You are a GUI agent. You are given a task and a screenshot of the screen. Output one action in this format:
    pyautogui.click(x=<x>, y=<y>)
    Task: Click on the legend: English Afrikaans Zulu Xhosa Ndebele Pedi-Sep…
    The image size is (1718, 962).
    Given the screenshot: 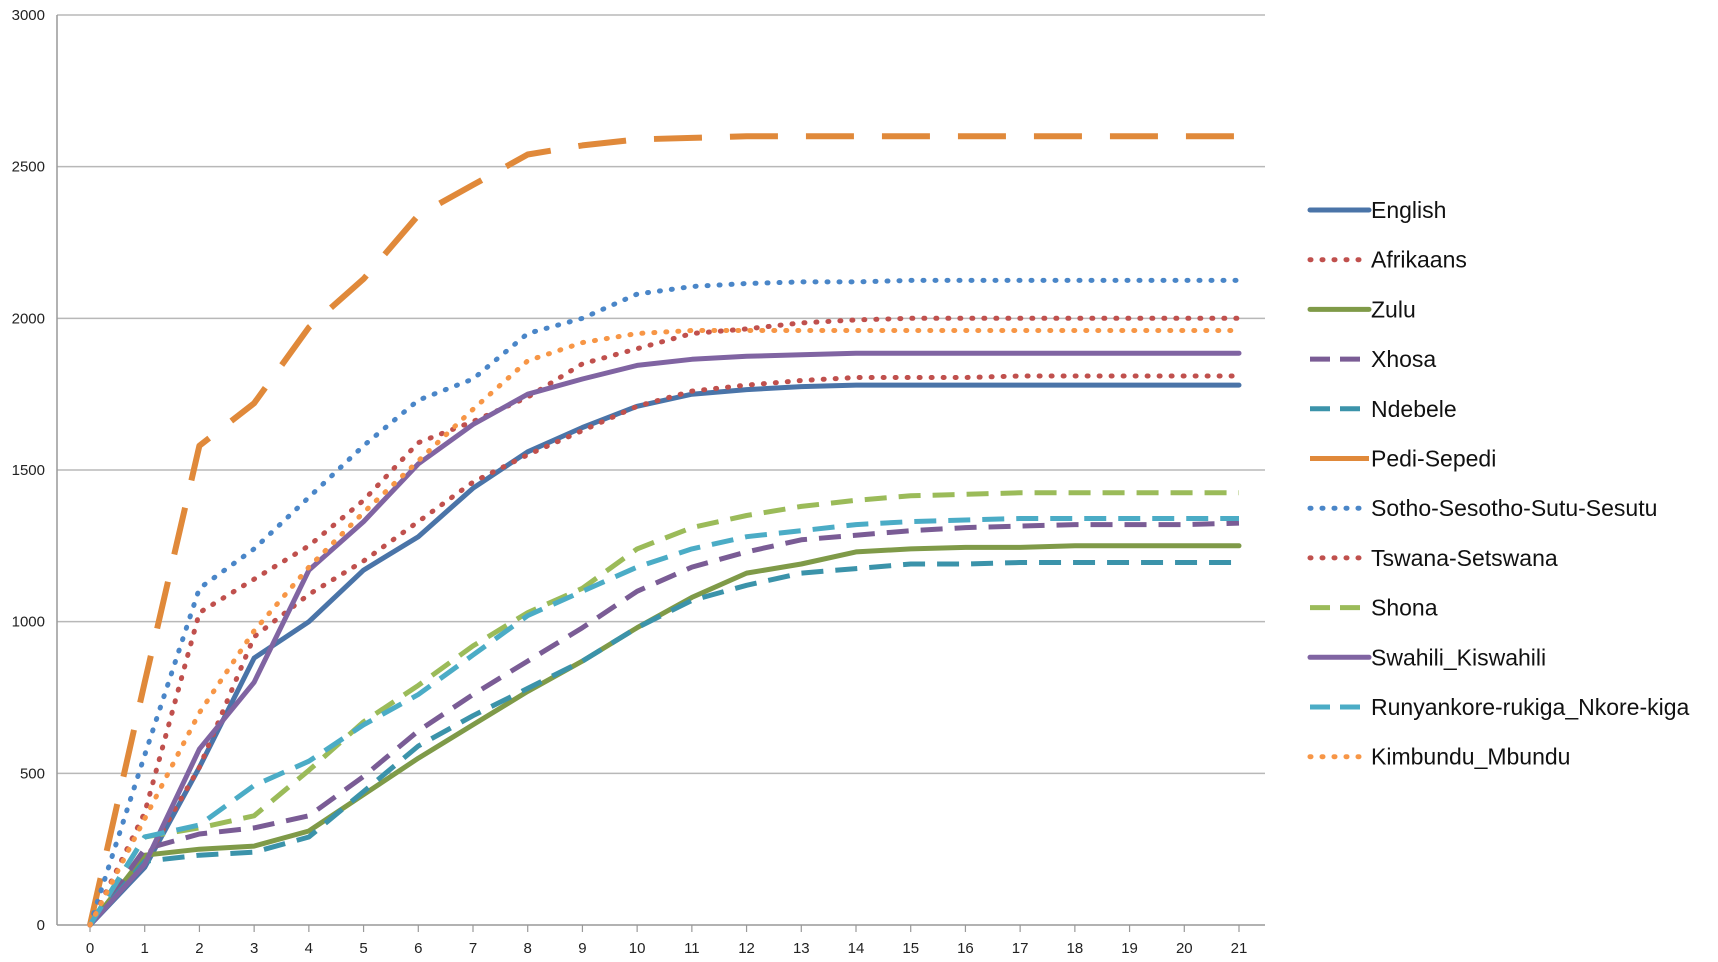 What is the action you would take?
    pyautogui.click(x=1498, y=483)
    